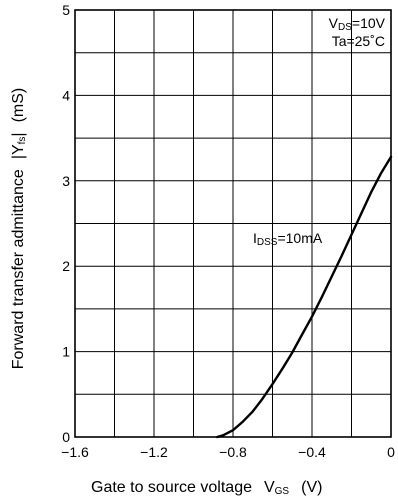 The image size is (398, 503). I want to click on y-tick-label: 4, so click(66, 95).